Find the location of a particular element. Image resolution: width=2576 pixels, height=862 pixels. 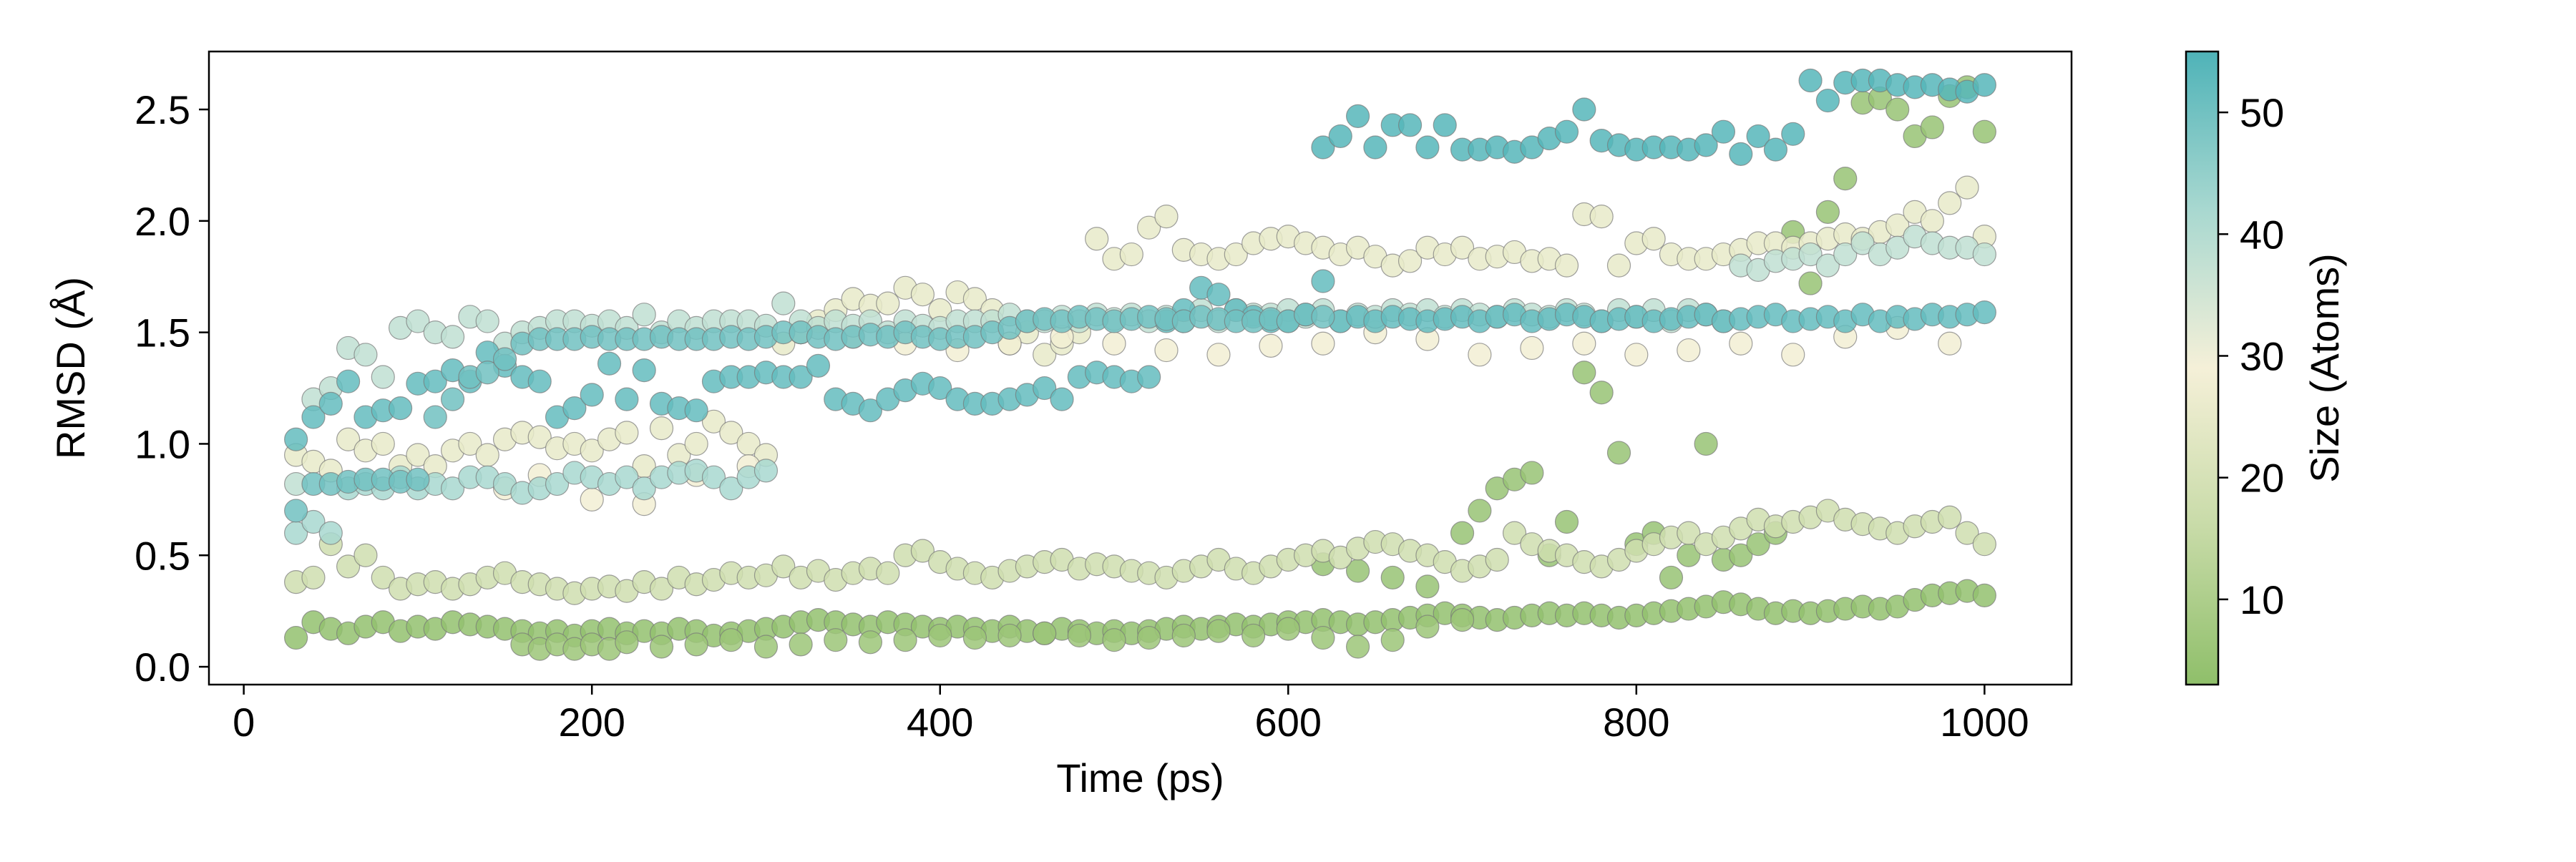

series-s10 is located at coordinates (1140, 360).